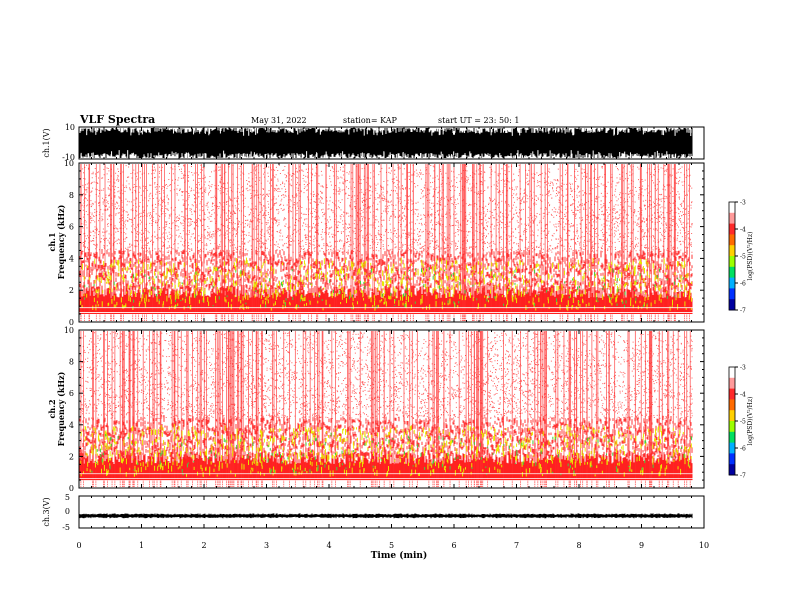 The image size is (792, 612). What do you see at coordinates (203, 545) in the screenshot?
I see `x-tick-label: 2` at bounding box center [203, 545].